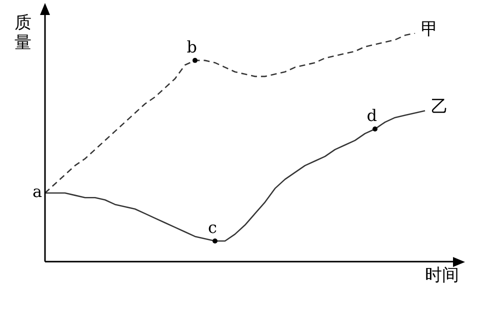 This screenshot has width=494, height=323. Describe the element at coordinates (213, 228) in the screenshot. I see `annotation: c` at that location.